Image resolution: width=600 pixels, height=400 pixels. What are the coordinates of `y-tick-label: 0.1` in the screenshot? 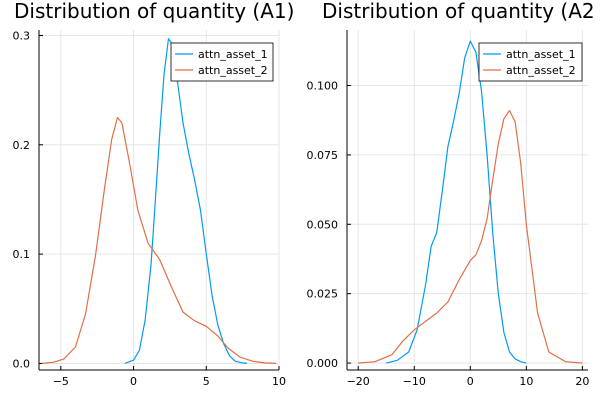 It's located at (22, 254).